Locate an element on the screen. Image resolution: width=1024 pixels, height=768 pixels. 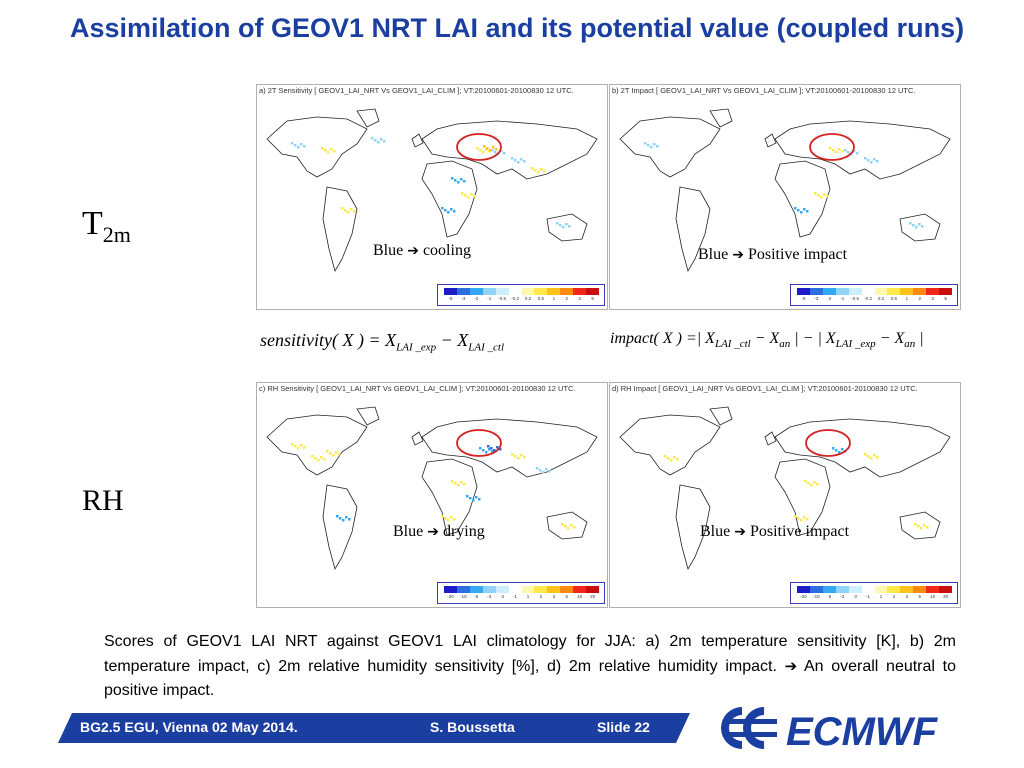
colorbar-ticks: -20 -10 -5 -3 -2 -1 1 2 3 5 10 20 is located at coordinates (521, 598).